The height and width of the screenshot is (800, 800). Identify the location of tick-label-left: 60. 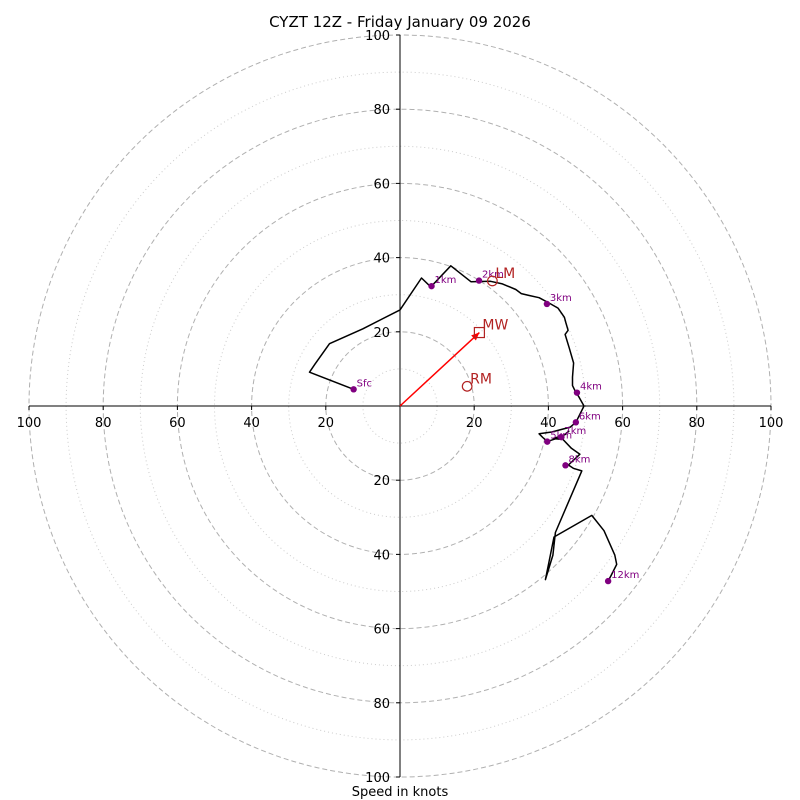
(177, 423).